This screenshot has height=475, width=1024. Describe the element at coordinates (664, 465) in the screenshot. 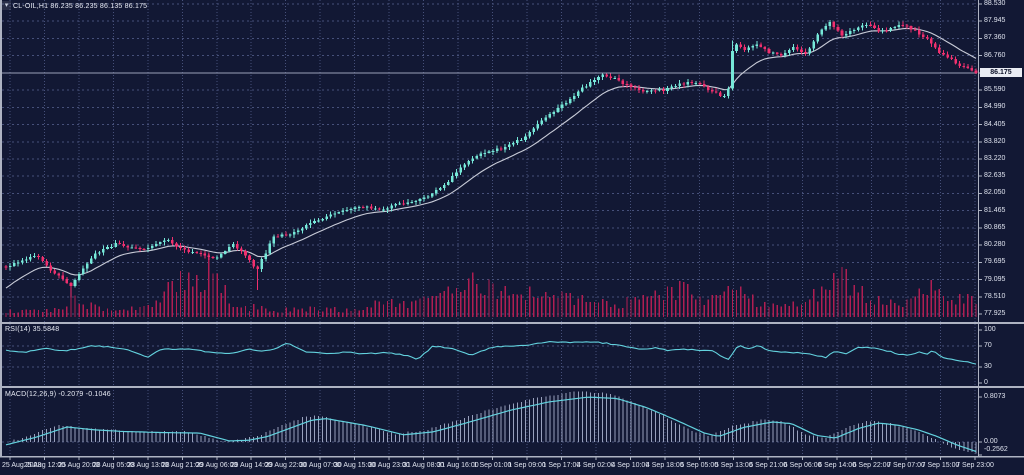

I see `time-tick-label: 4 Sep 18:00` at that location.